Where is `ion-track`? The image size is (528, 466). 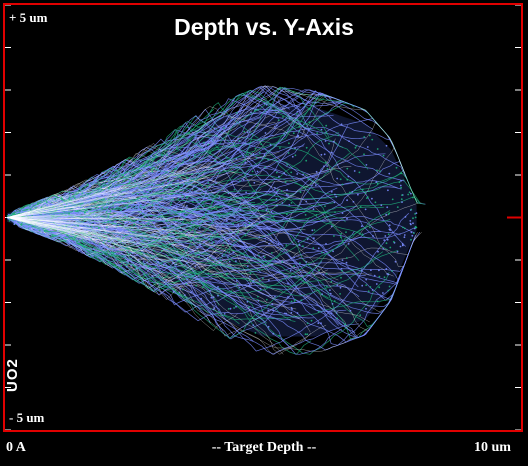 ion-track is located at coordinates (207, 196).